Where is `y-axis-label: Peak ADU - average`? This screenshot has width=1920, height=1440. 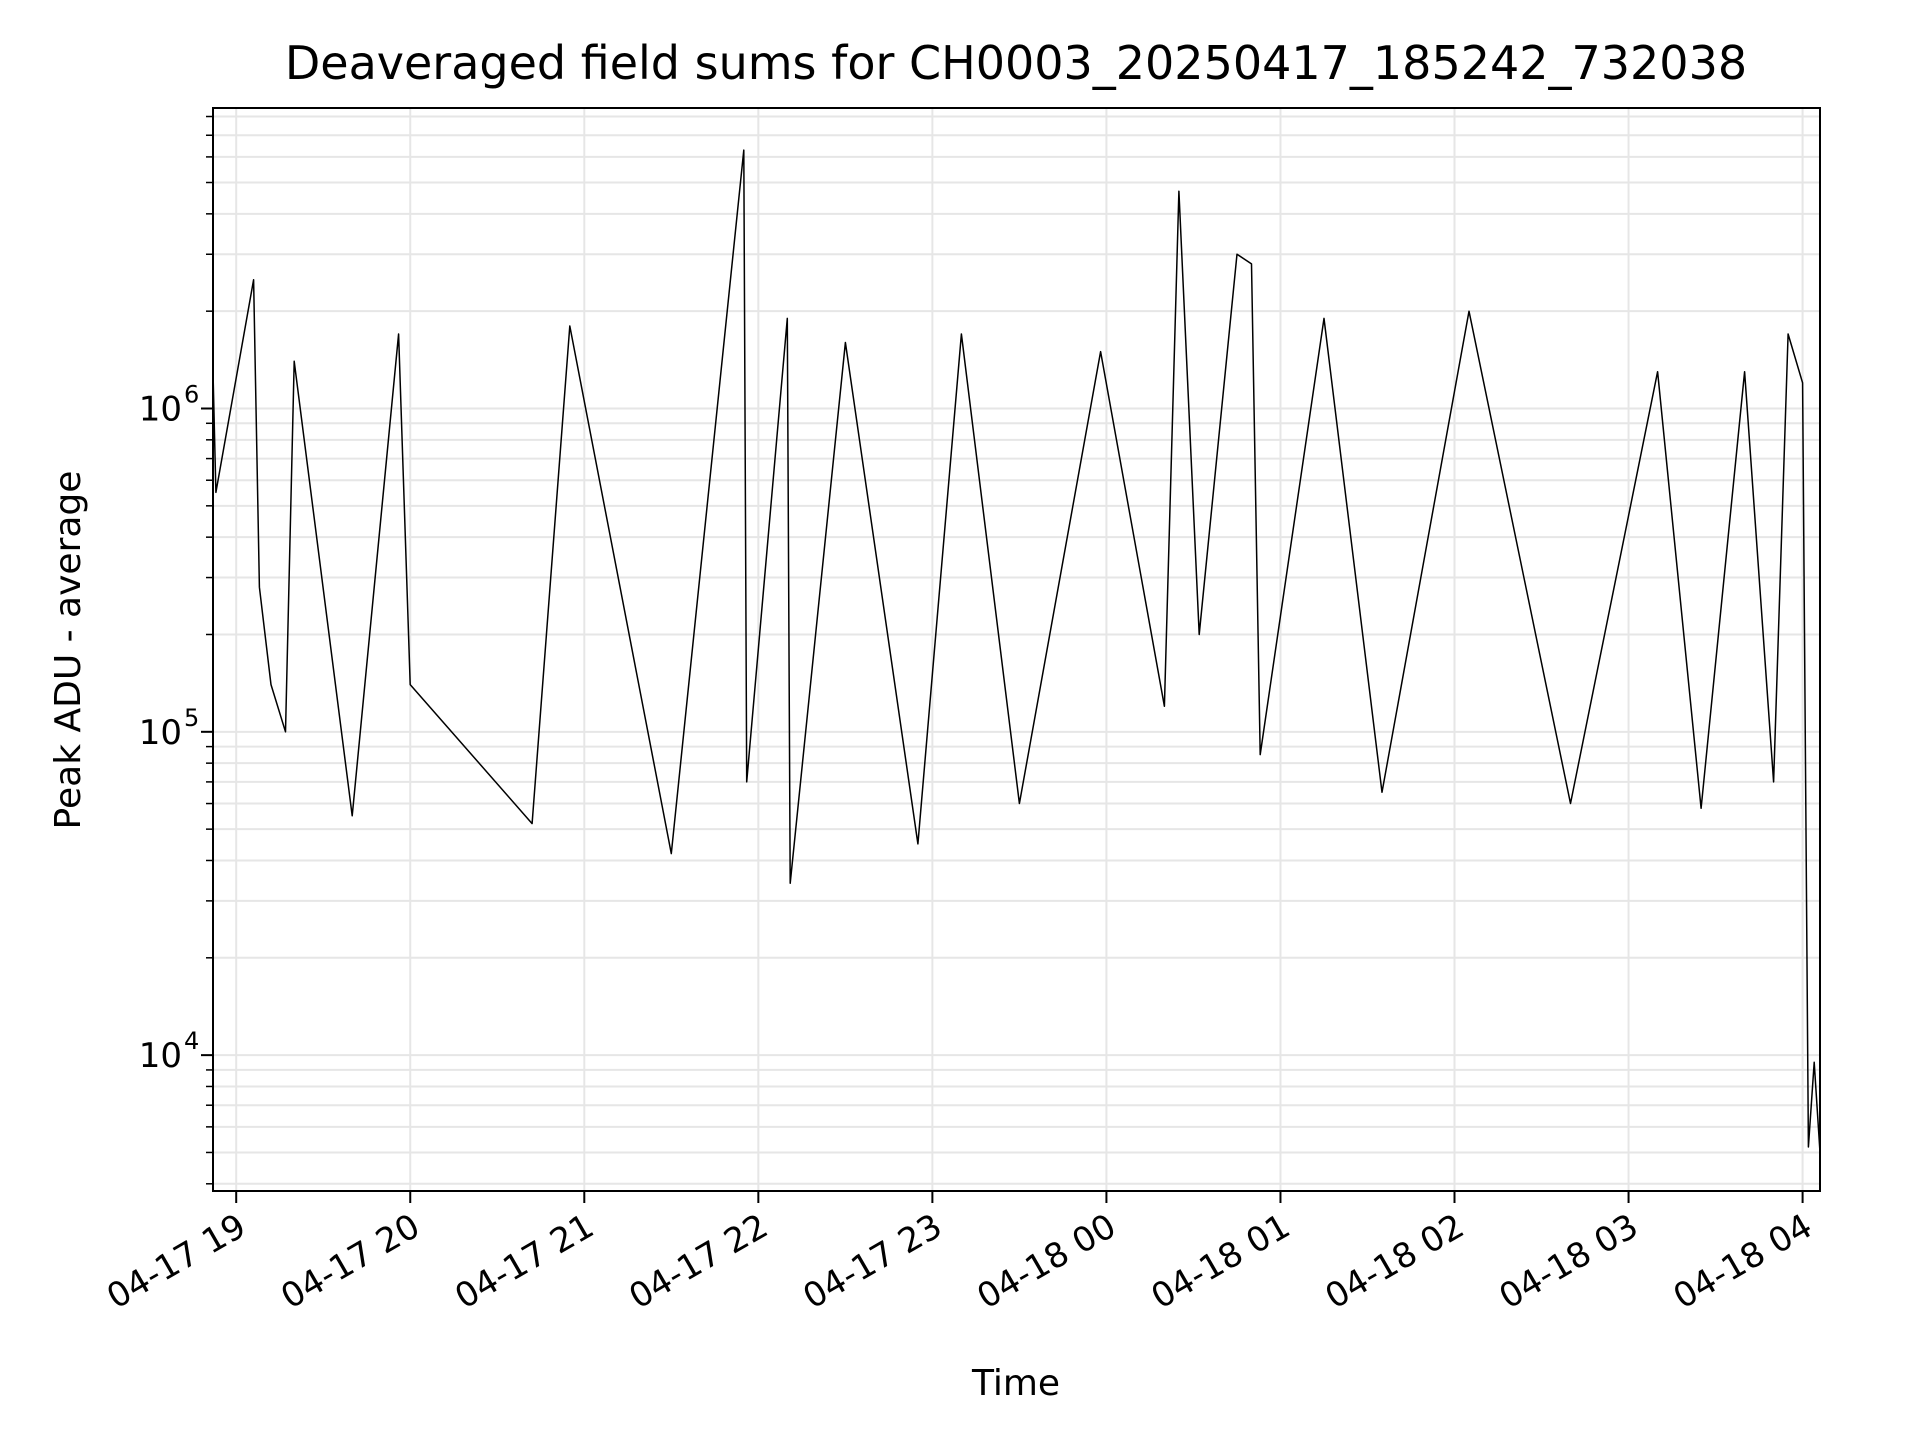
y-axis-label: Peak ADU - average is located at coordinates (68, 650).